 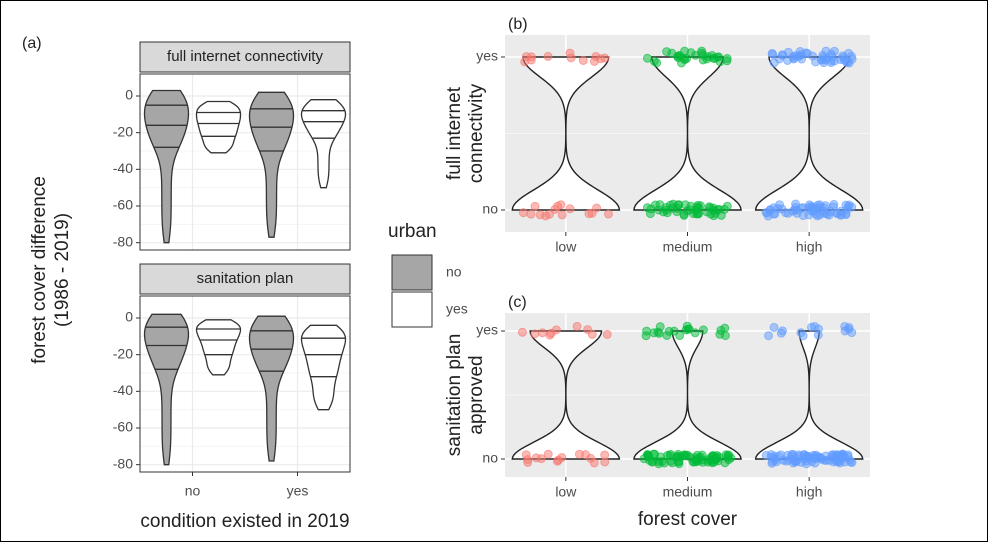 What do you see at coordinates (123, 390) in the screenshot?
I see `y-tick-label: -40` at bounding box center [123, 390].